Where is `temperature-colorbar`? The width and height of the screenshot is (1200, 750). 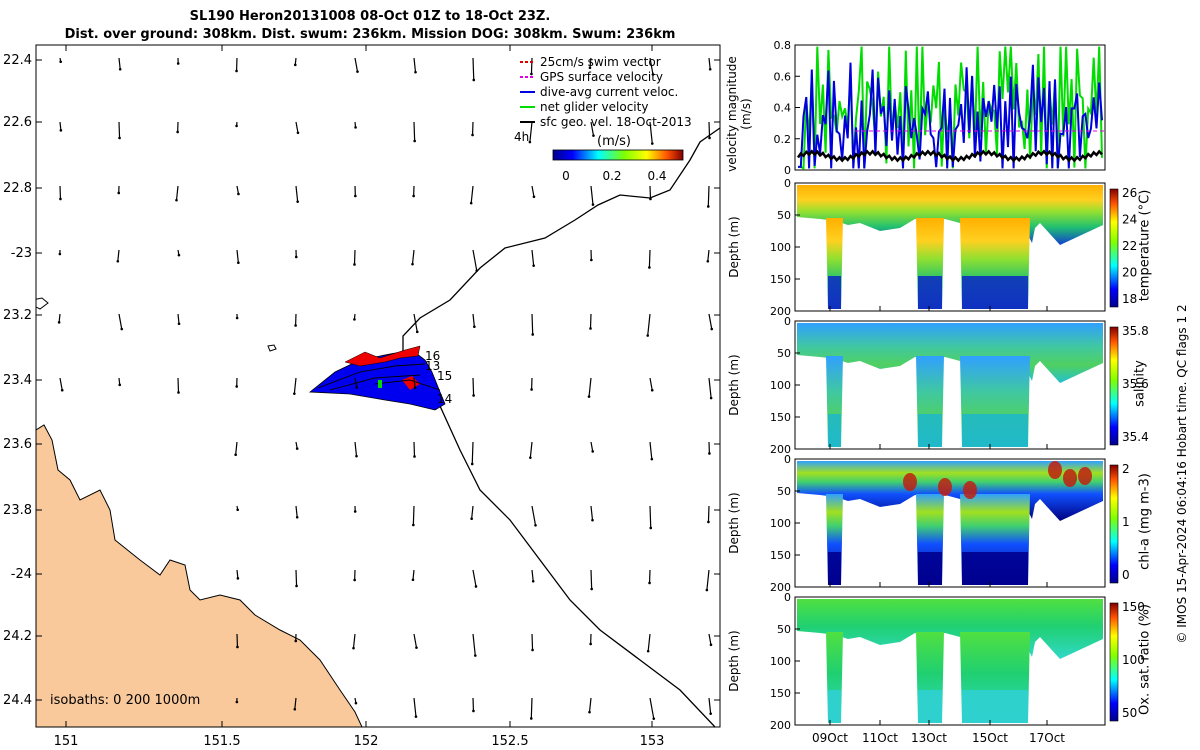 temperature-colorbar is located at coordinates (1114, 248).